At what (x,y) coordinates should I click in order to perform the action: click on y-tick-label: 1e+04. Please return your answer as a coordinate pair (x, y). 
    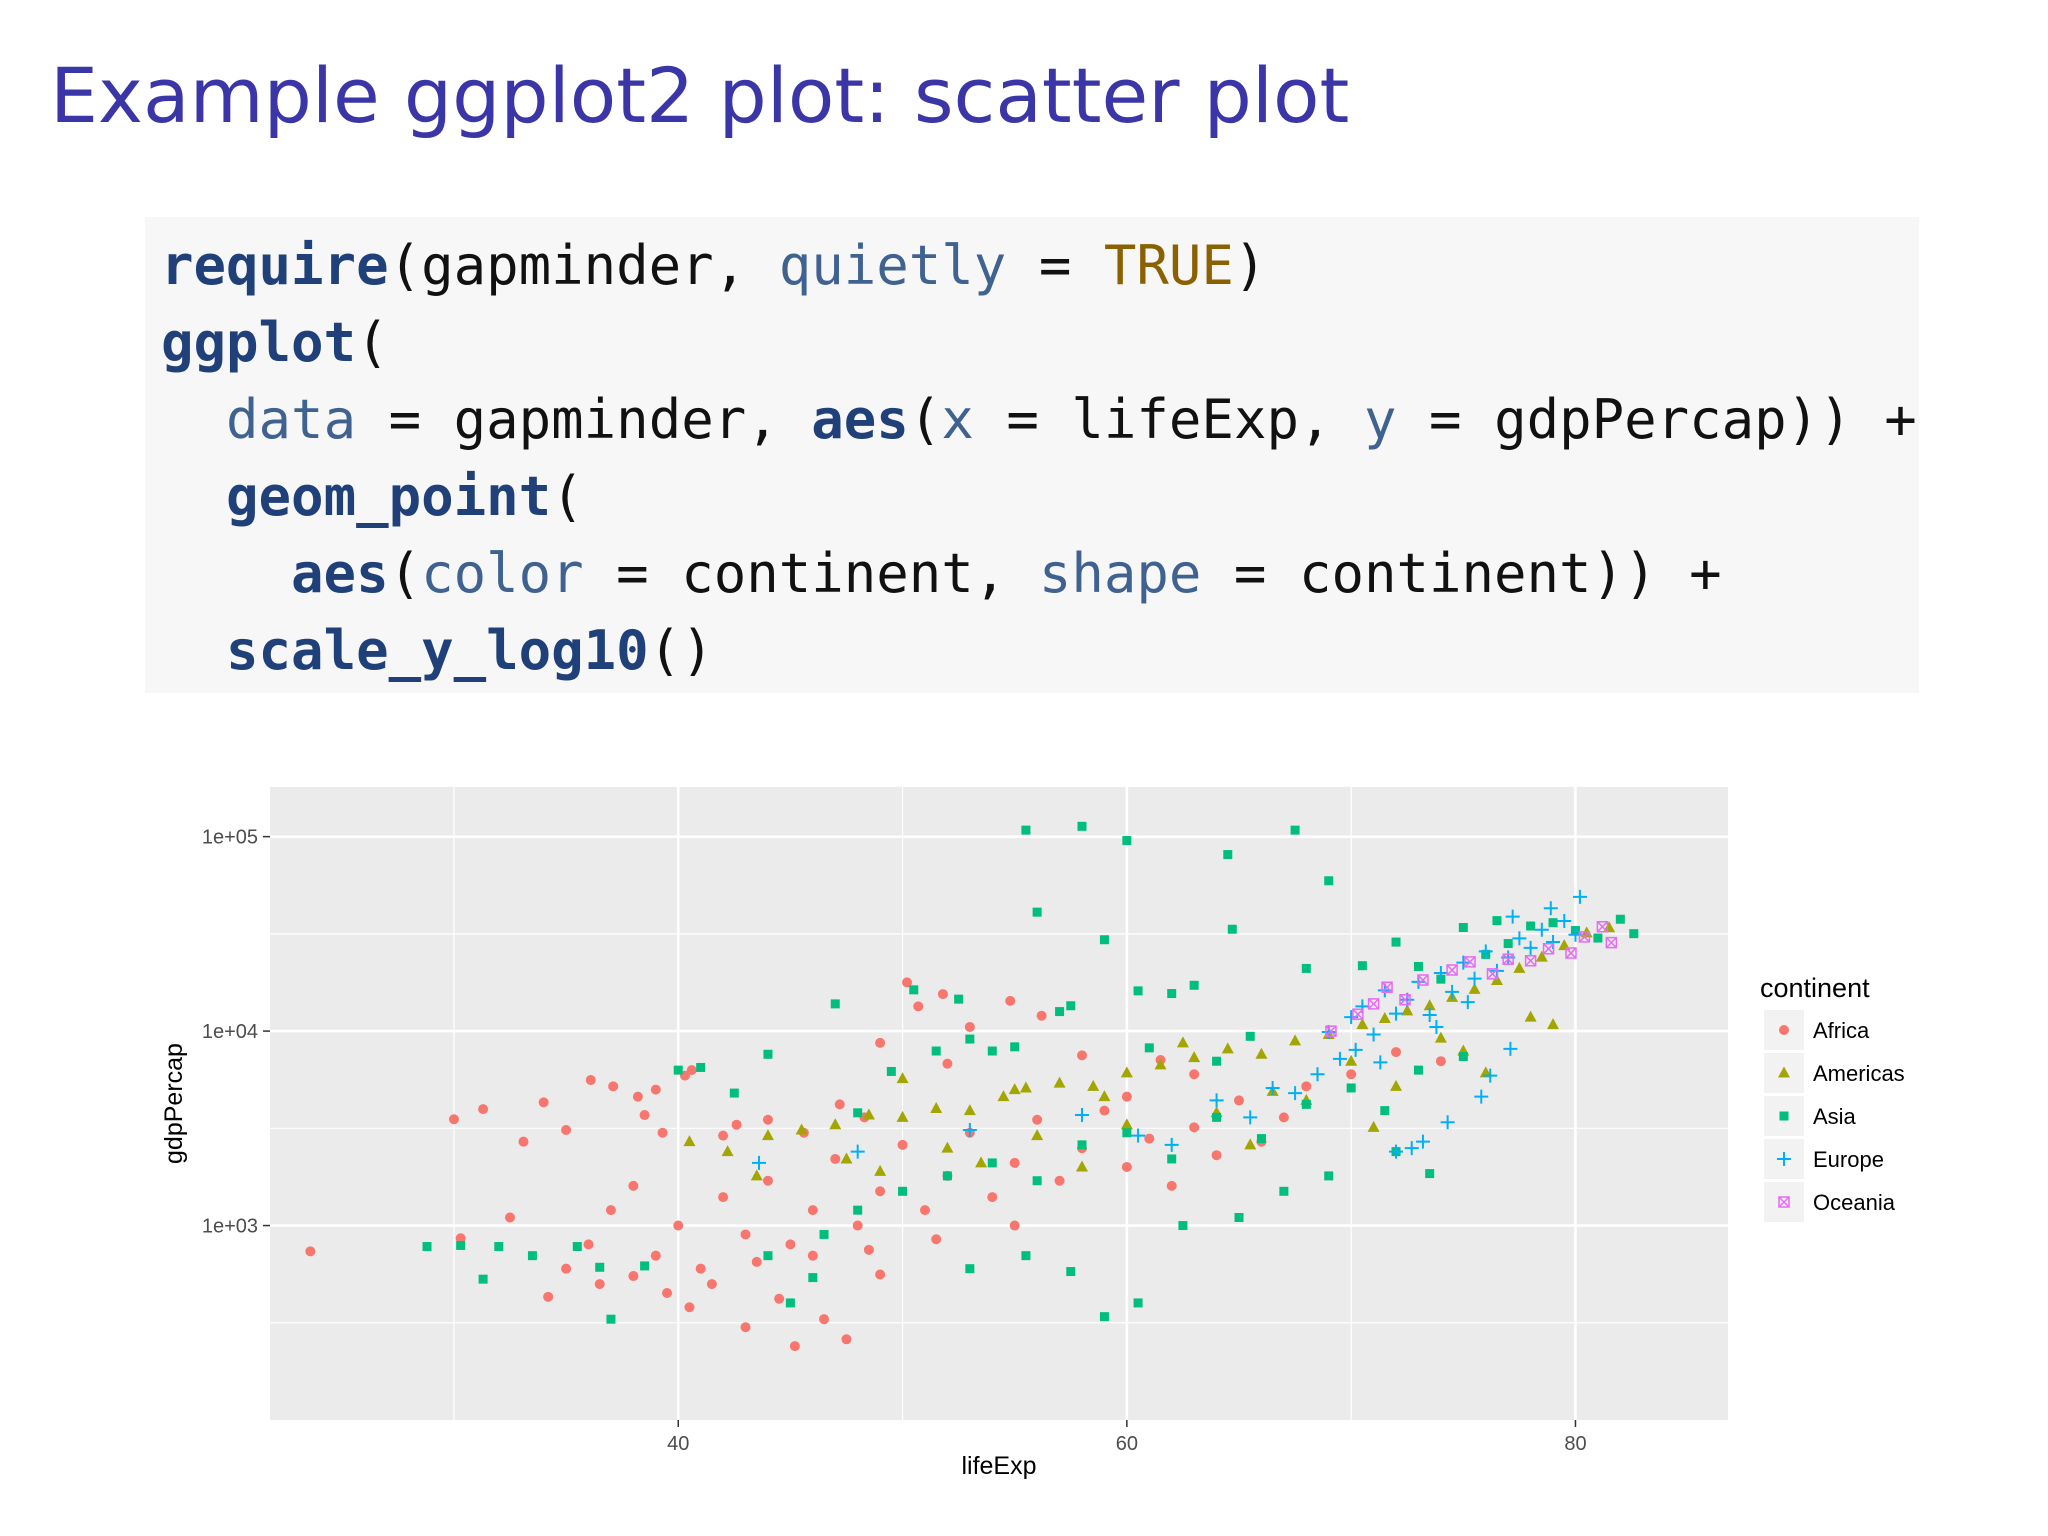
    Looking at the image, I should click on (230, 1032).